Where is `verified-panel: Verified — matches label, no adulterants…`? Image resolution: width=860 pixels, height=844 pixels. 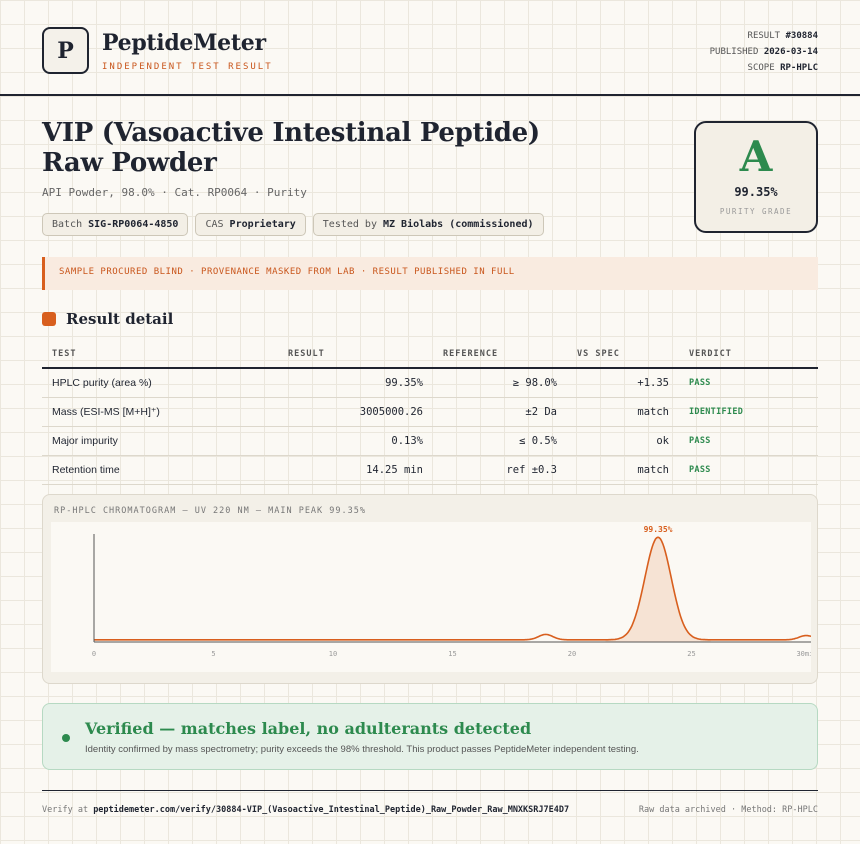
verified-panel: Verified — matches label, no adulterants… is located at coordinates (430, 736).